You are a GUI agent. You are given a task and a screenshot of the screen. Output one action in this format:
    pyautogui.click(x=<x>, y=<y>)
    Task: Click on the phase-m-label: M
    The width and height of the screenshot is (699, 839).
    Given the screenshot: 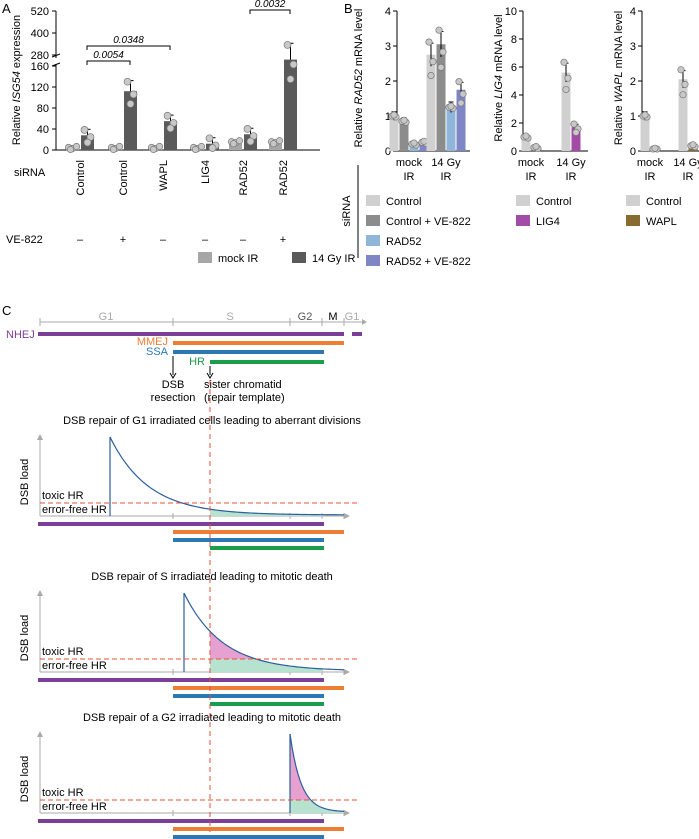 What is the action you would take?
    pyautogui.click(x=332, y=317)
    